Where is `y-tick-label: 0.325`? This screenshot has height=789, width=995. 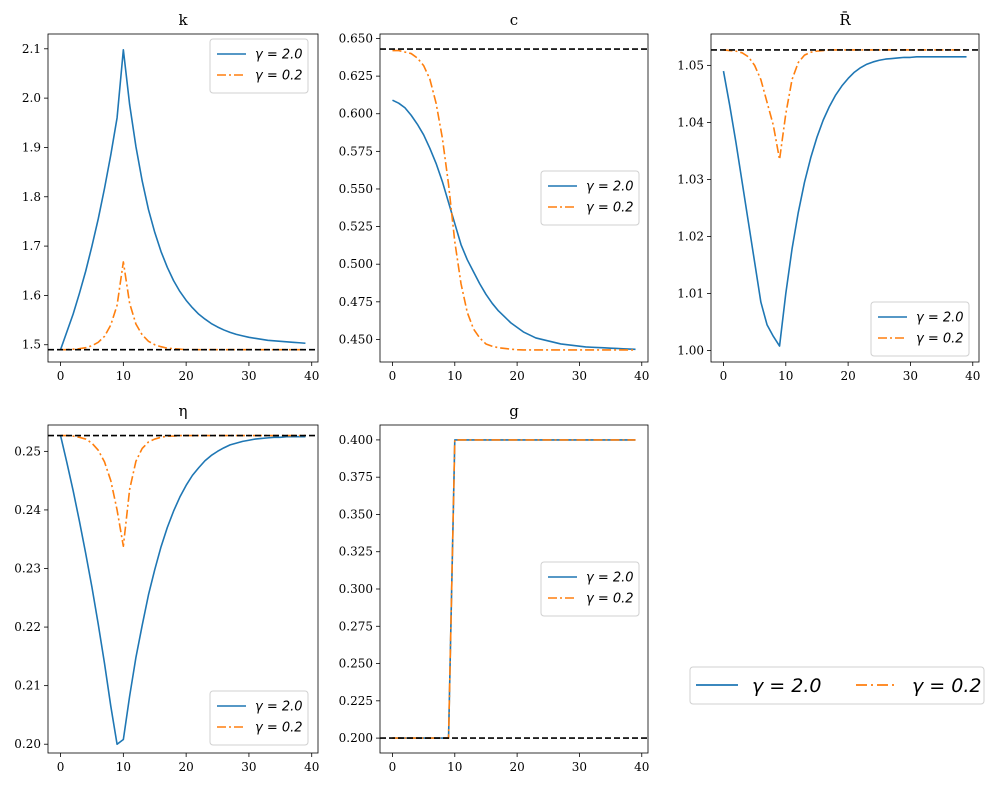
y-tick-label: 0.325 is located at coordinates (356, 552).